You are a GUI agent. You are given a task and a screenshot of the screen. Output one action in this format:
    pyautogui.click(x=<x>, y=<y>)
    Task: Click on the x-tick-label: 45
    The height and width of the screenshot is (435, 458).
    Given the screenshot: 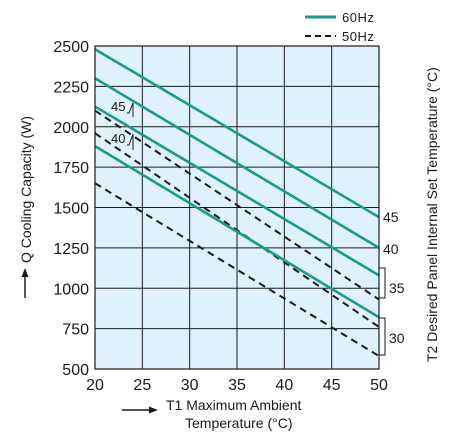 What is the action you would take?
    pyautogui.click(x=332, y=385)
    